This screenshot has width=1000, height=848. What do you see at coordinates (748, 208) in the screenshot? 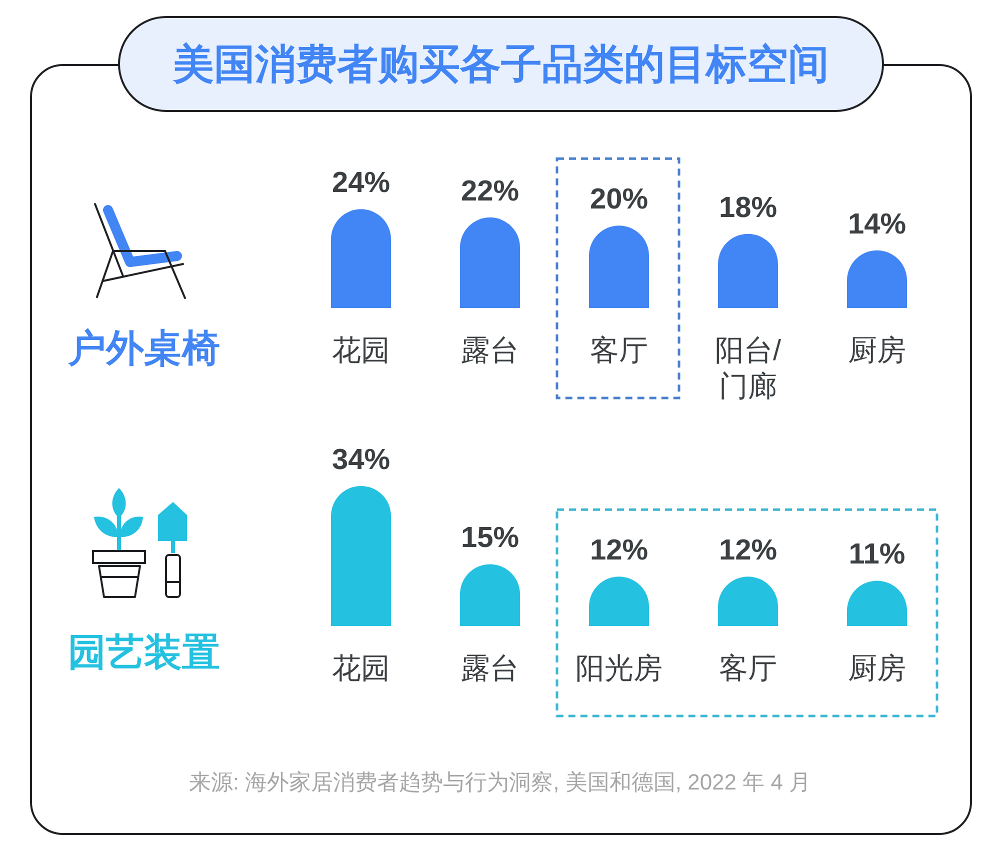
I see `data-label: 18%` at bounding box center [748, 208].